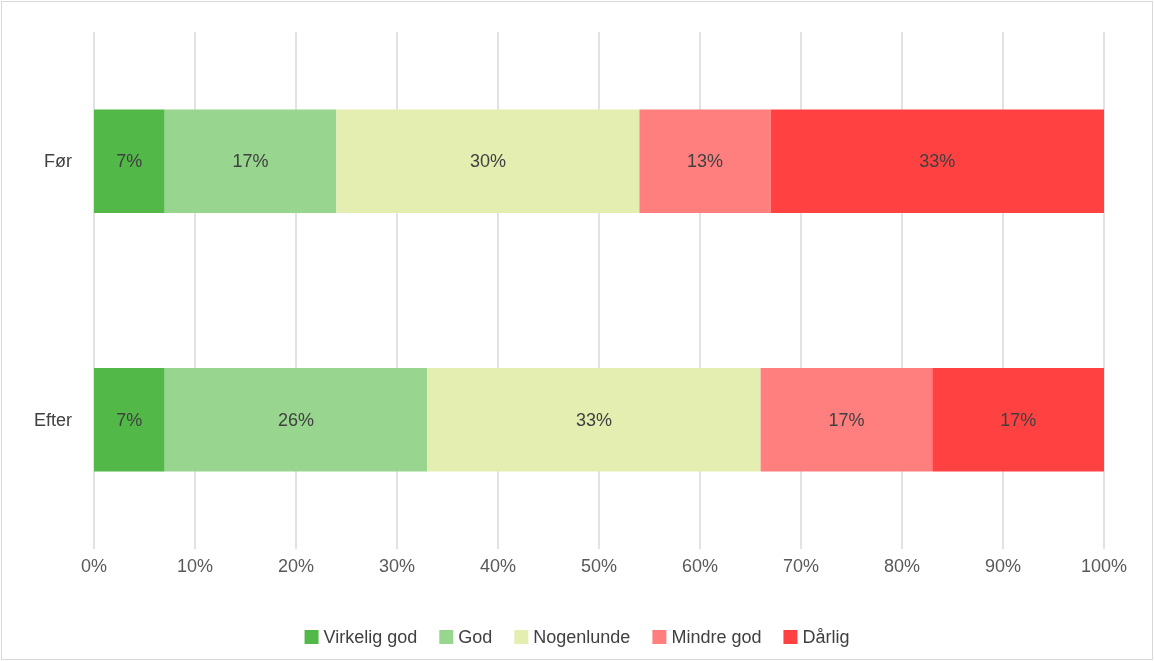 This screenshot has width=1154, height=661. What do you see at coordinates (397, 566) in the screenshot?
I see `x-tick-label: 30%` at bounding box center [397, 566].